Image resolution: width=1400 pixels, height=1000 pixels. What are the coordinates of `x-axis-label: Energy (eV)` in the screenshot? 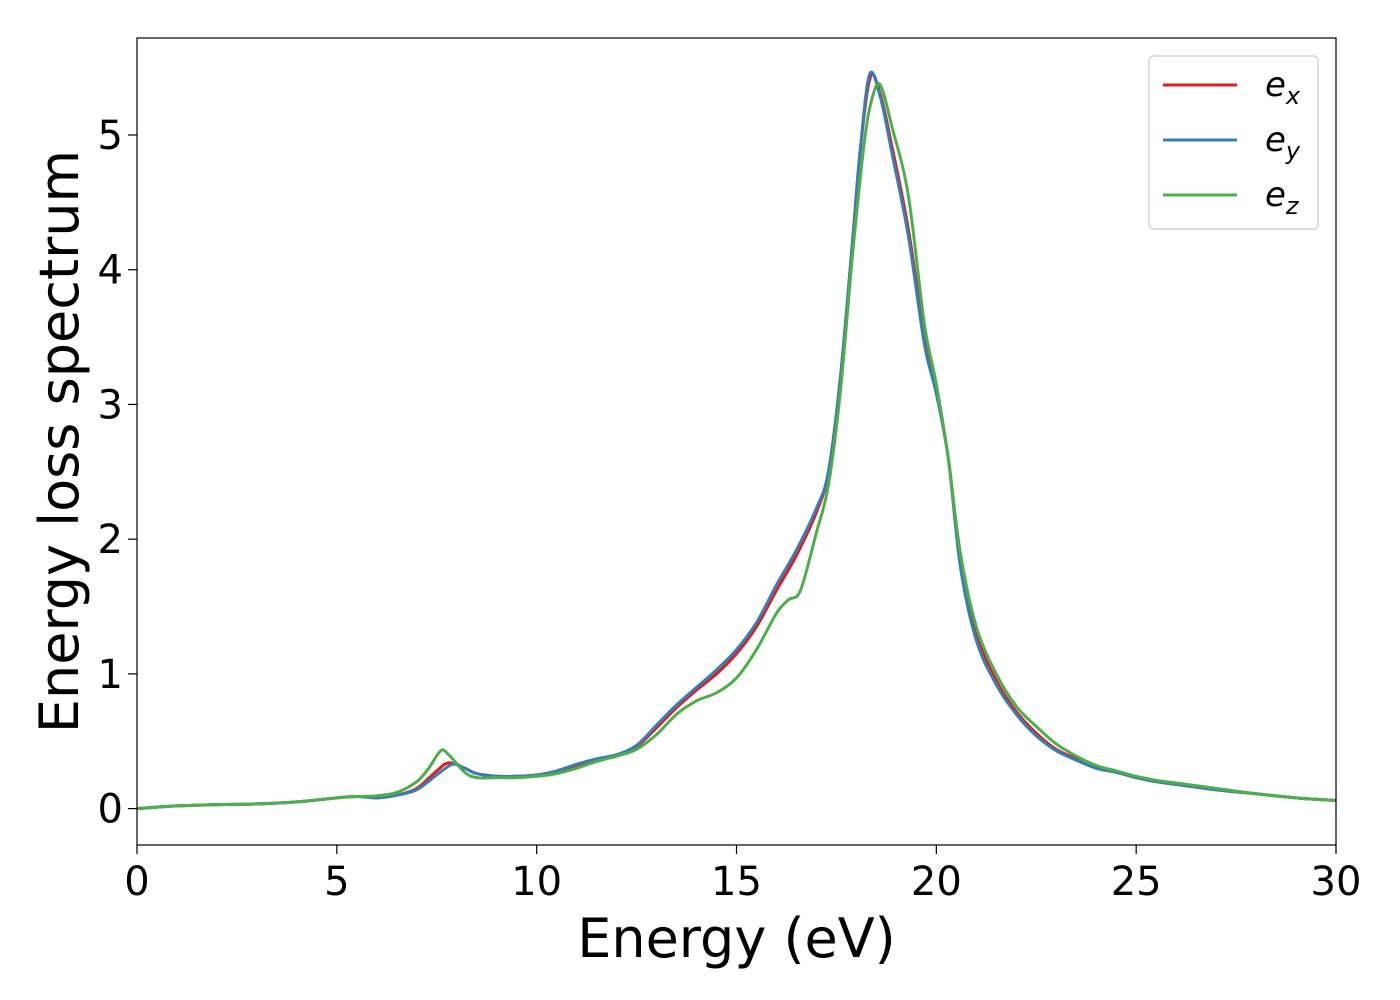 It's located at (736, 938).